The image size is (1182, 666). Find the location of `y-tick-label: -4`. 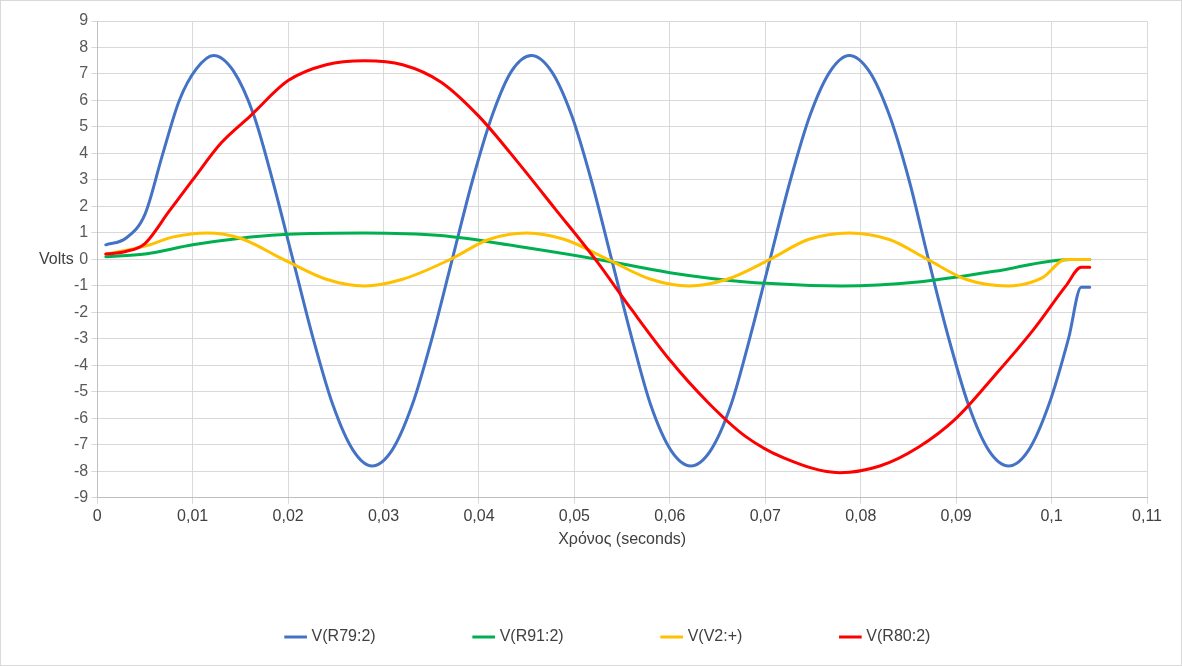

y-tick-label: -4 is located at coordinates (81, 364).